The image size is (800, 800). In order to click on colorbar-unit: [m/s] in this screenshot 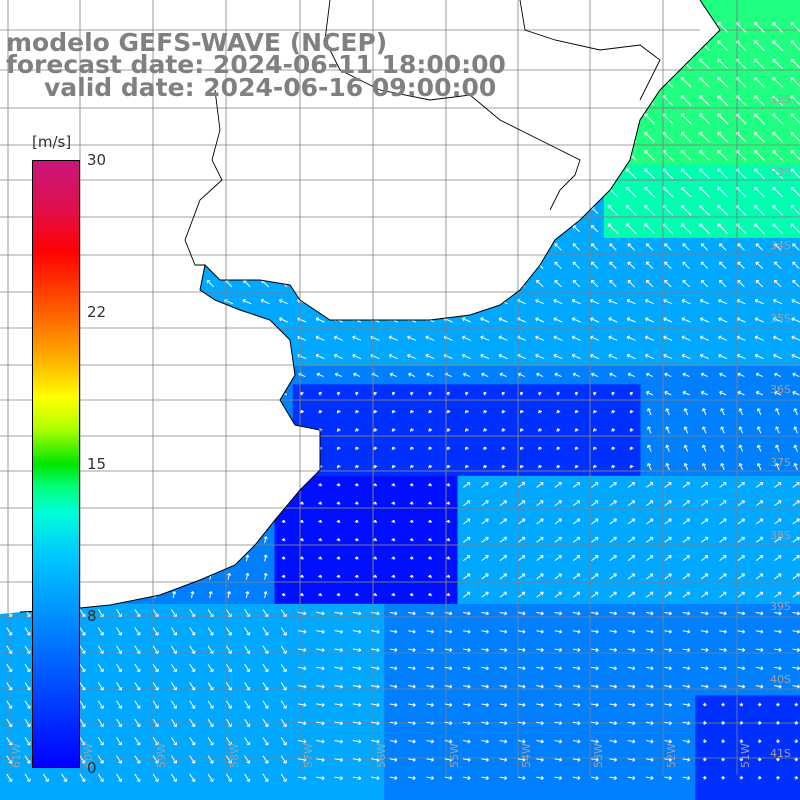, I will do `click(52, 142)`.